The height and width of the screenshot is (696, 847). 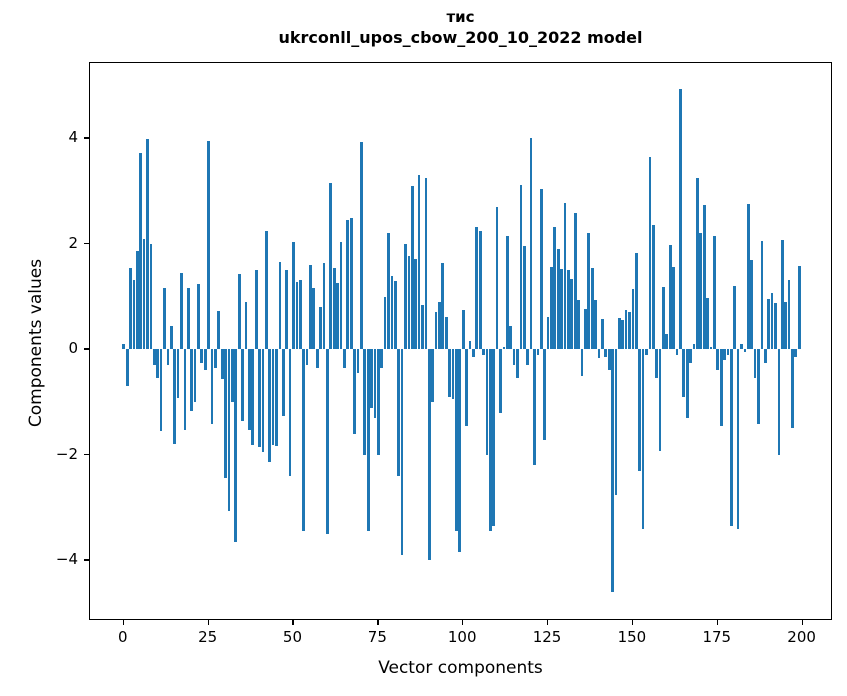 I want to click on y-axis-tick-label: −2, so click(x=66, y=453).